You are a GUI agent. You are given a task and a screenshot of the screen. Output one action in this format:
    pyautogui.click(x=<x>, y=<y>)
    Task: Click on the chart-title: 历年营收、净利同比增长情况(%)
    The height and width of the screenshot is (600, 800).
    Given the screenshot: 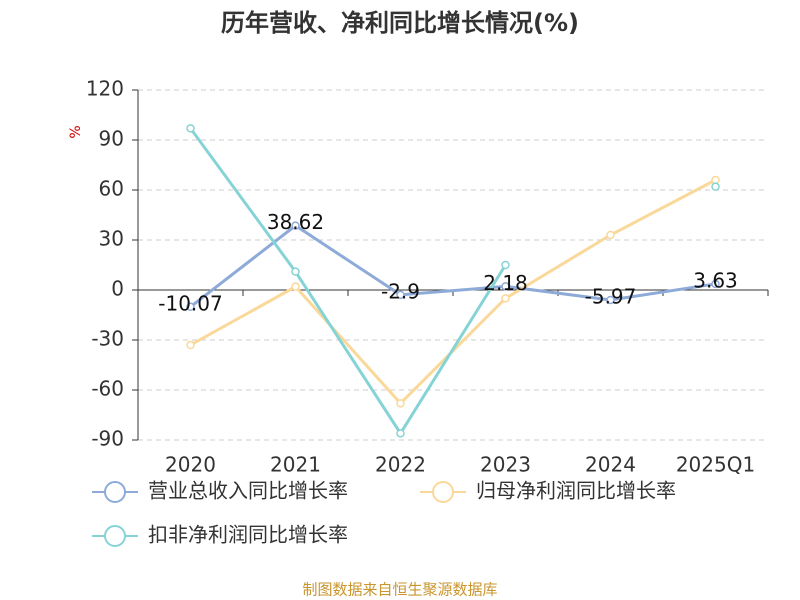 What is the action you would take?
    pyautogui.click(x=400, y=23)
    